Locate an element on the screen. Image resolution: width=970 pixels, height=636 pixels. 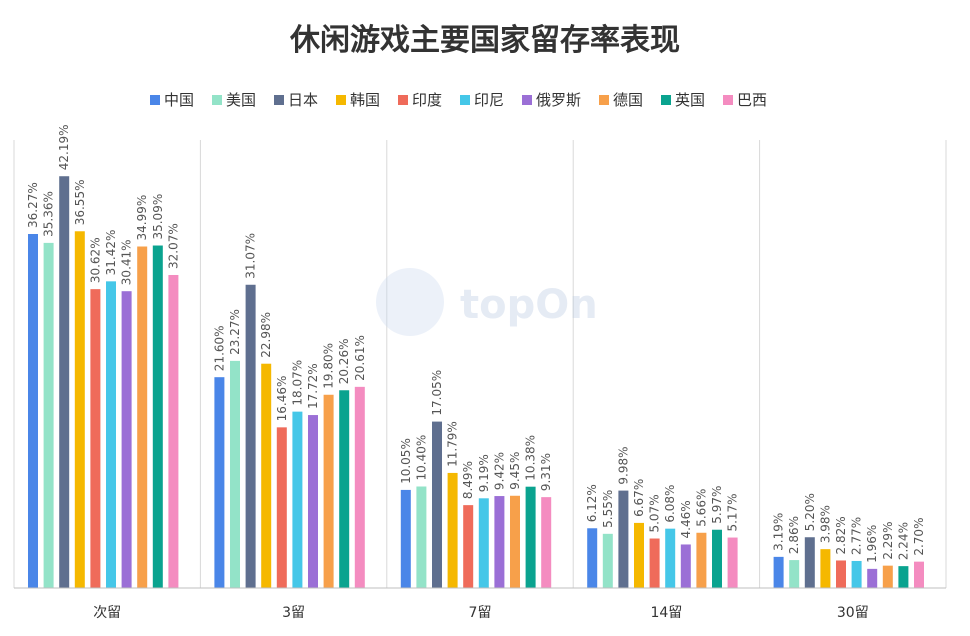
data-label: 2.86% is located at coordinates (794, 535).